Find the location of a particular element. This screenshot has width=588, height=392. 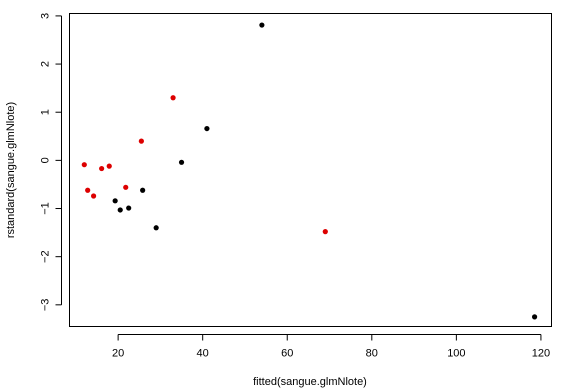

y-tick-label: 3 is located at coordinates (46, 16).